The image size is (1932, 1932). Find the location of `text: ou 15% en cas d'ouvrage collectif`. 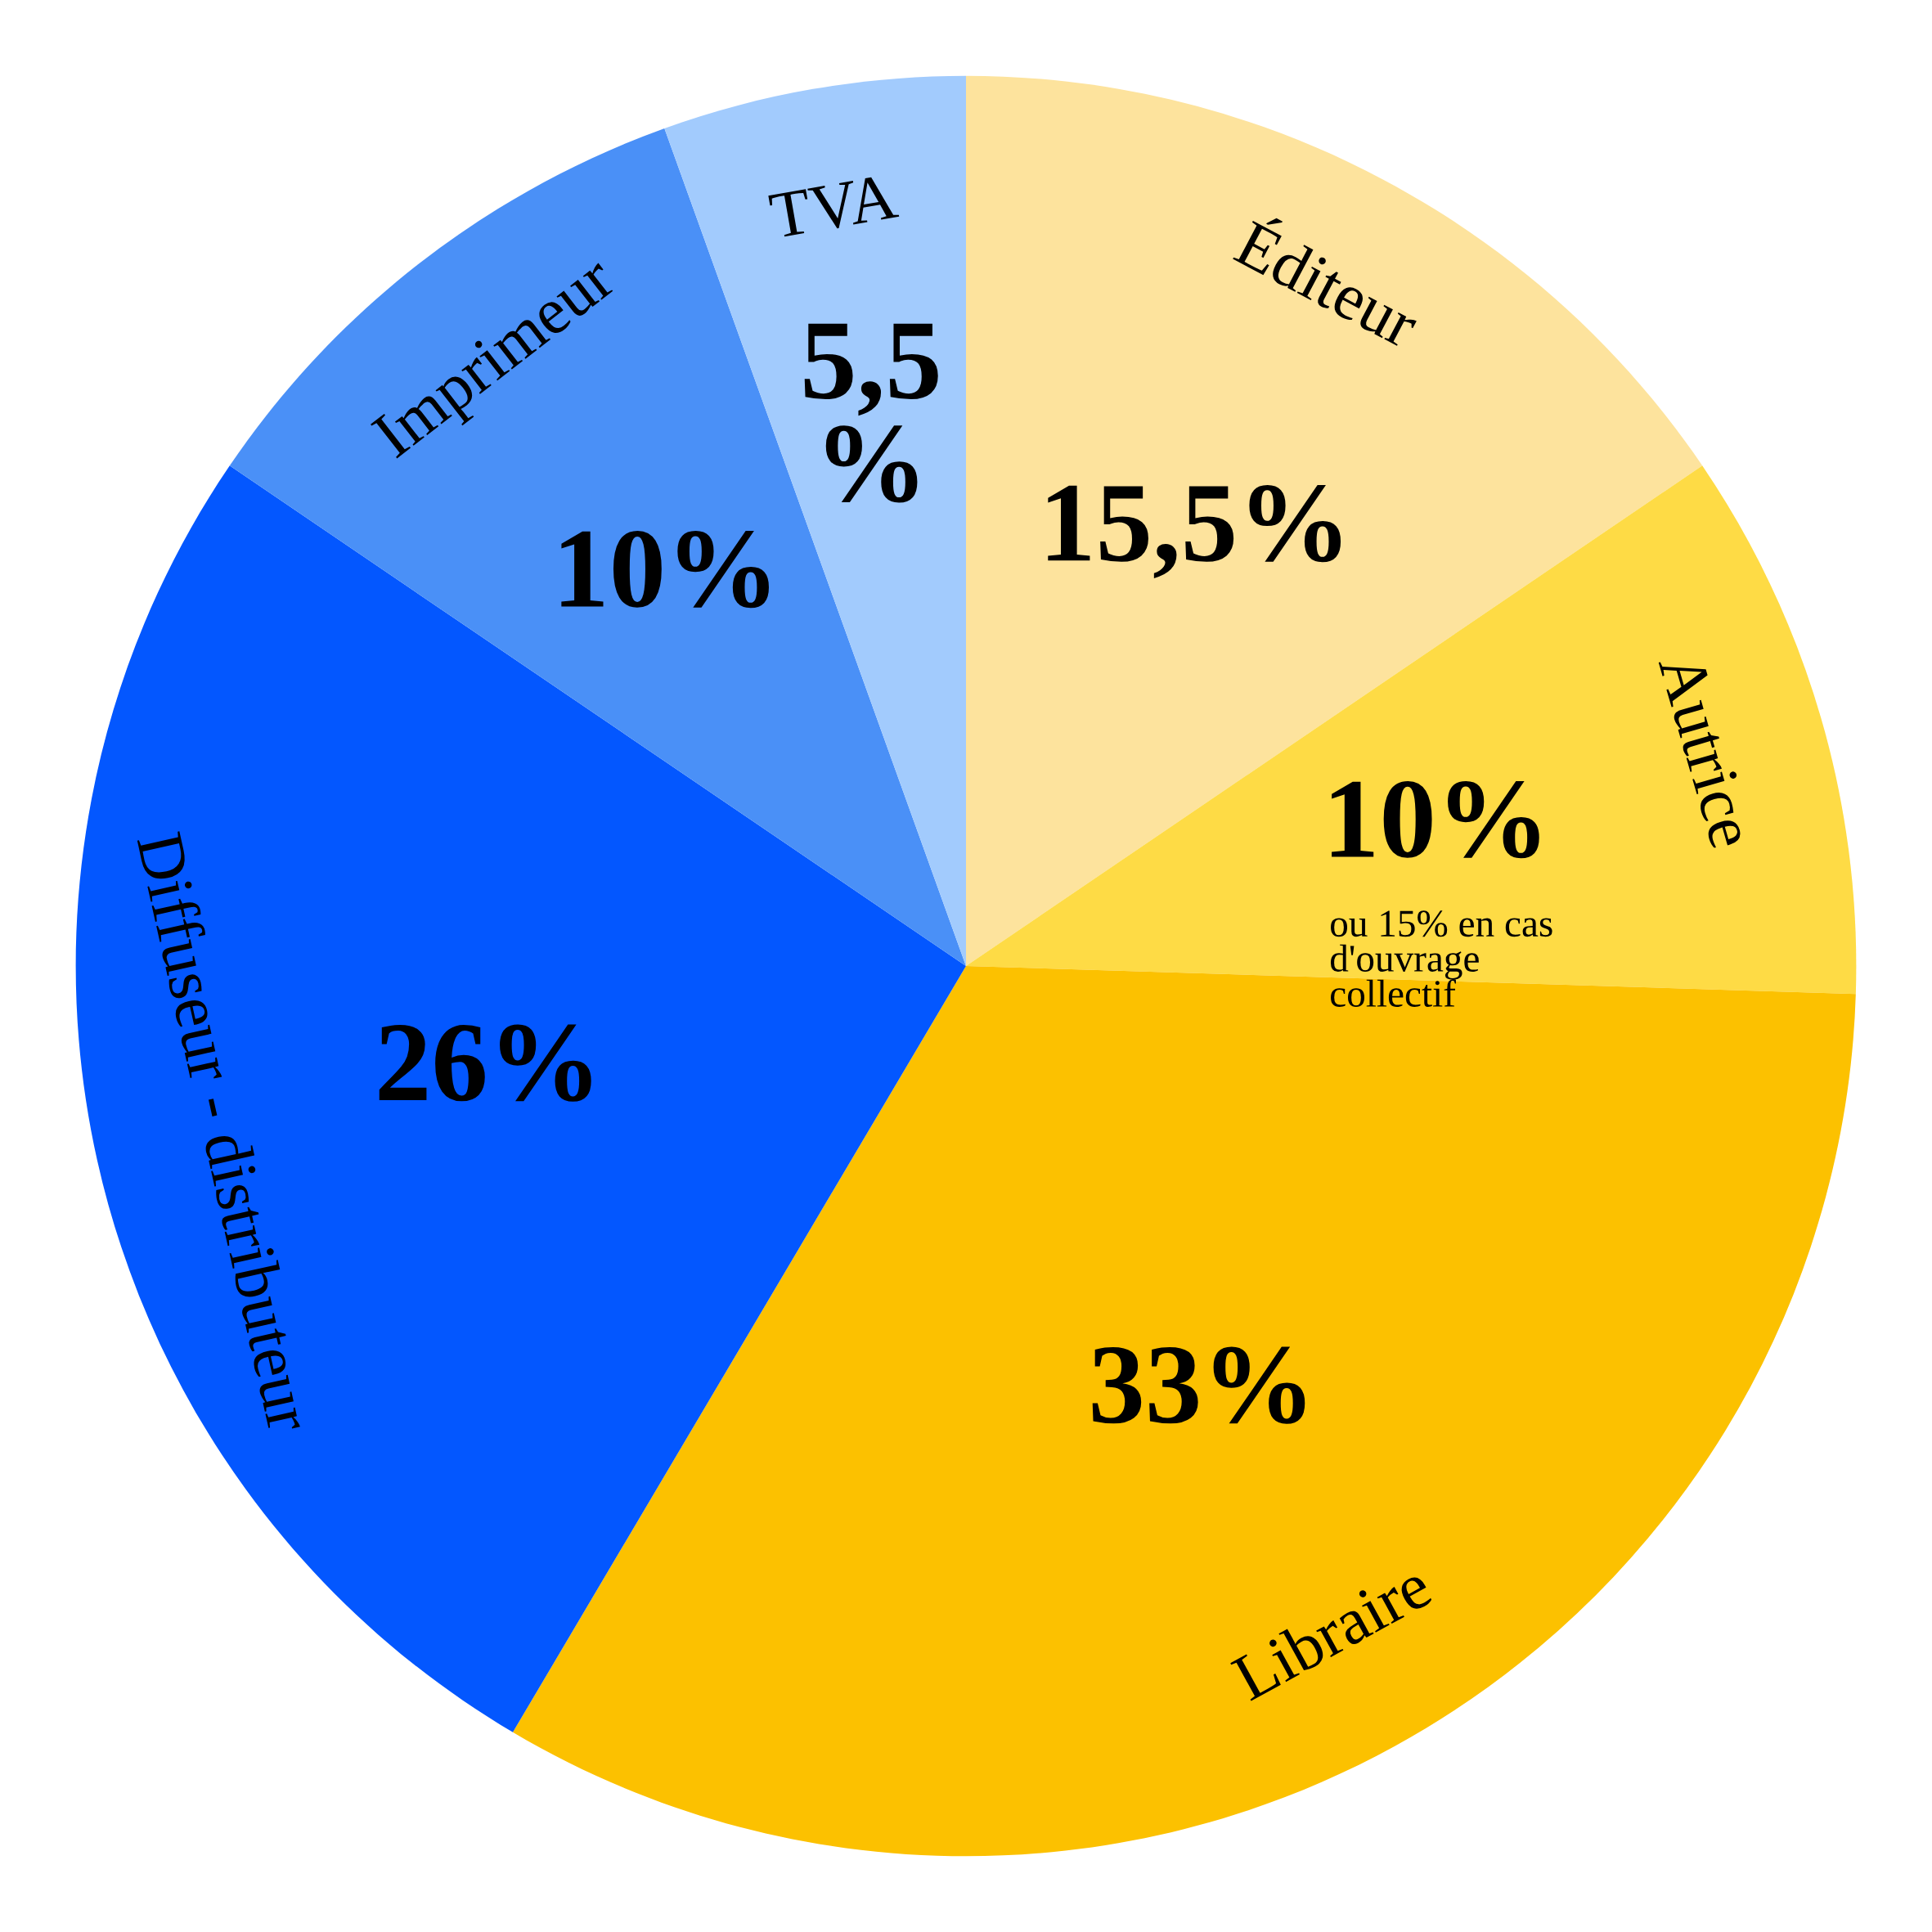

text: ou 15% en cas d'ouvrage collectif is located at coordinates (1441, 959).